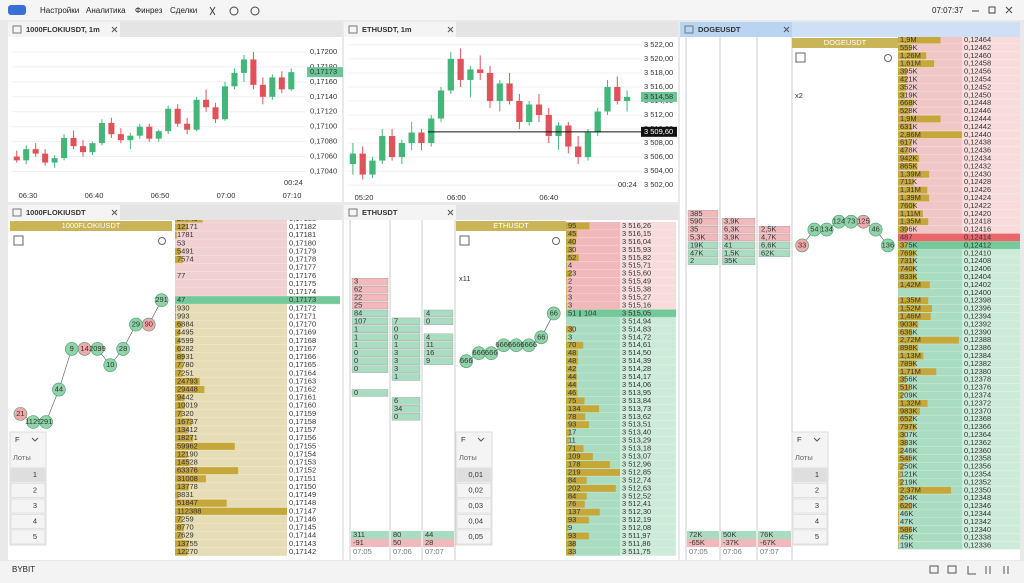 Image resolution: width=1024 pixels, height=583 pixels. What do you see at coordinates (719, 29) in the screenshot?
I see `tab-title: DOGEUSDT` at bounding box center [719, 29].